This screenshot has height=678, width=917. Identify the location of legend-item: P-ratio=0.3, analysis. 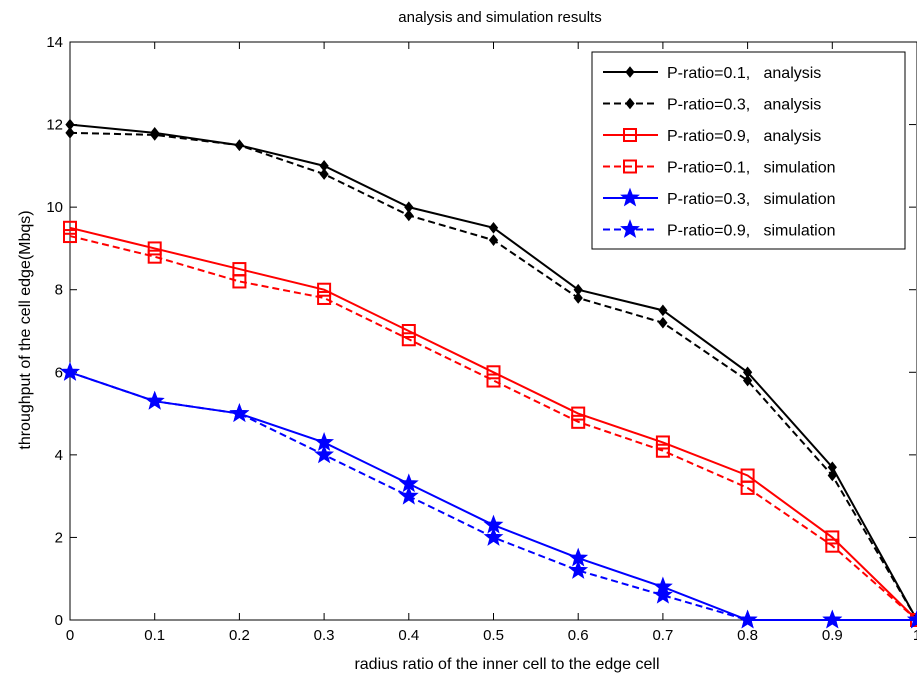
(712, 105).